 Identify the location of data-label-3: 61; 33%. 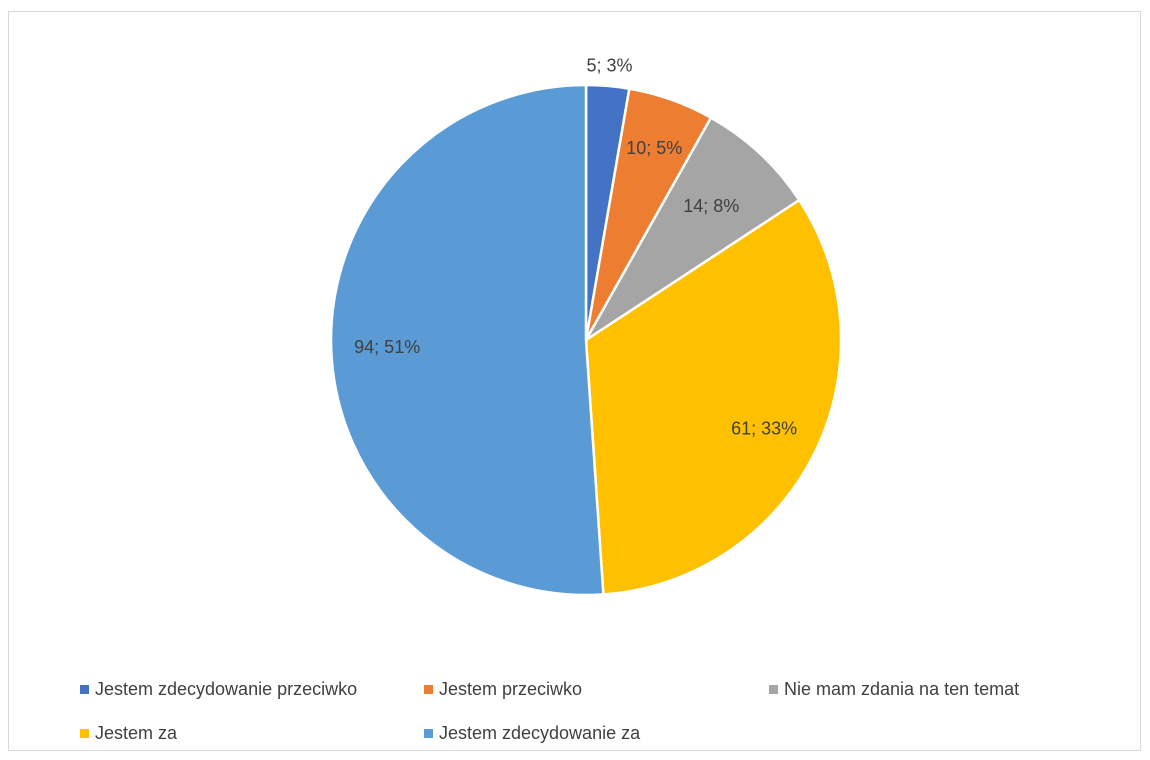
(764, 429).